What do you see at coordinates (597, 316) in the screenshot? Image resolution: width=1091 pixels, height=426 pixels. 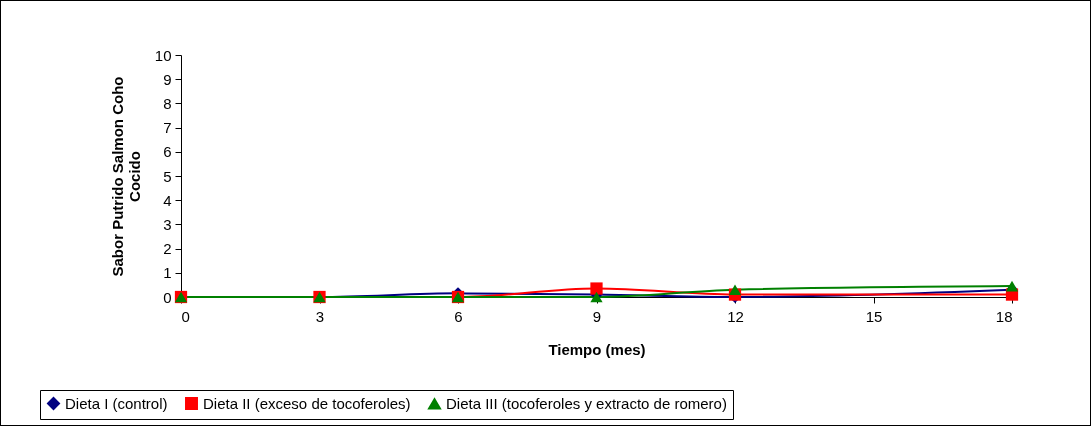 I see `x-tick-label: 9` at bounding box center [597, 316].